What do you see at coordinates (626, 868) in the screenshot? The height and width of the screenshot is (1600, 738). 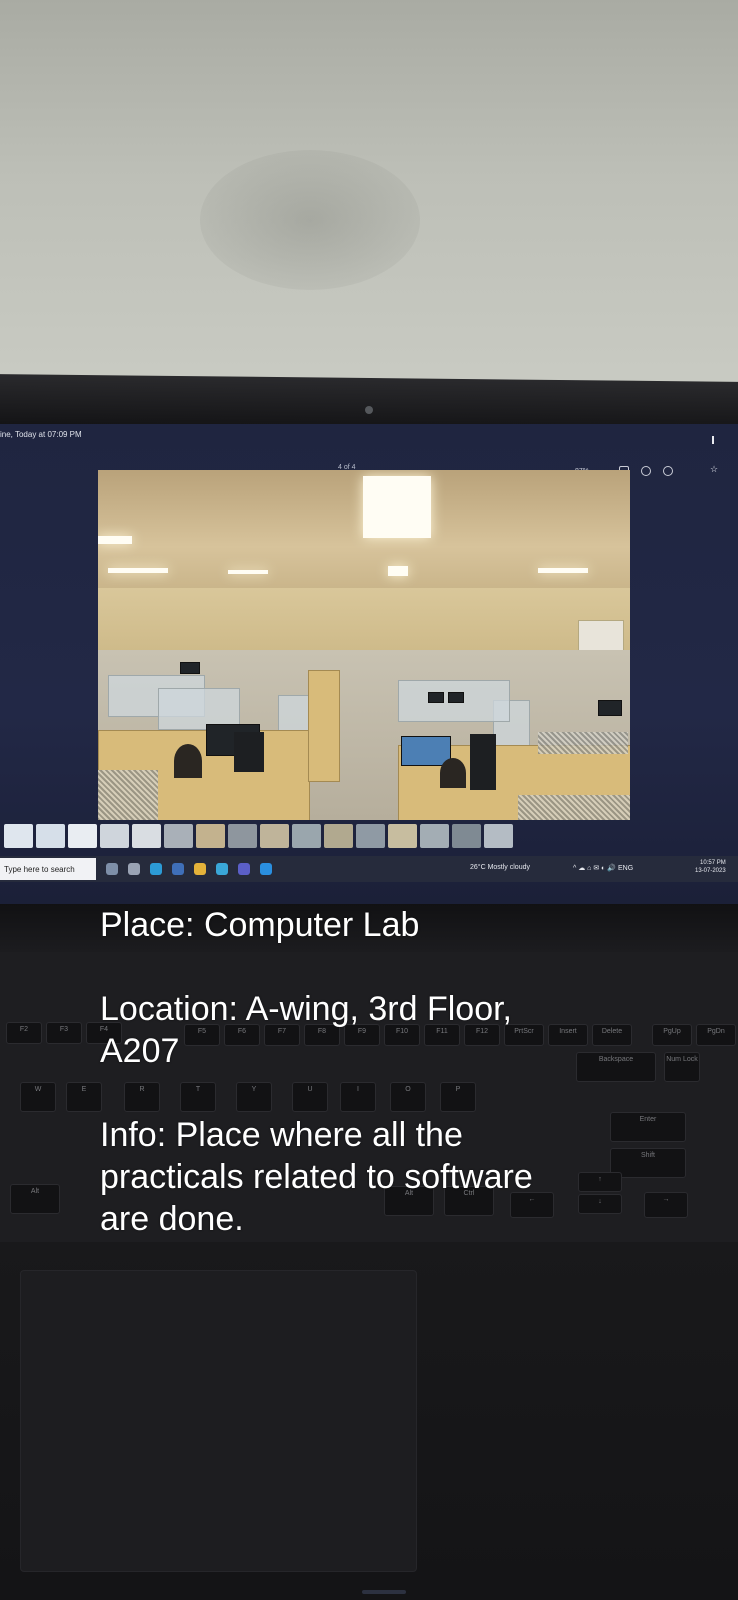 I see `language-indicator: ENG` at bounding box center [626, 868].